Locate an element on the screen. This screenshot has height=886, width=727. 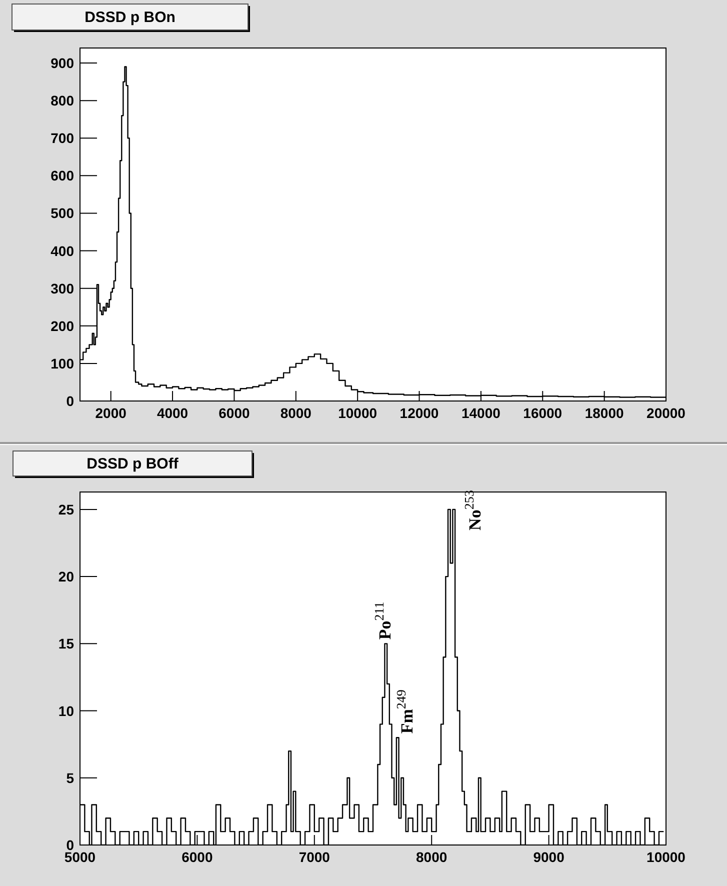
y-tick-label: 200 is located at coordinates (62, 326).